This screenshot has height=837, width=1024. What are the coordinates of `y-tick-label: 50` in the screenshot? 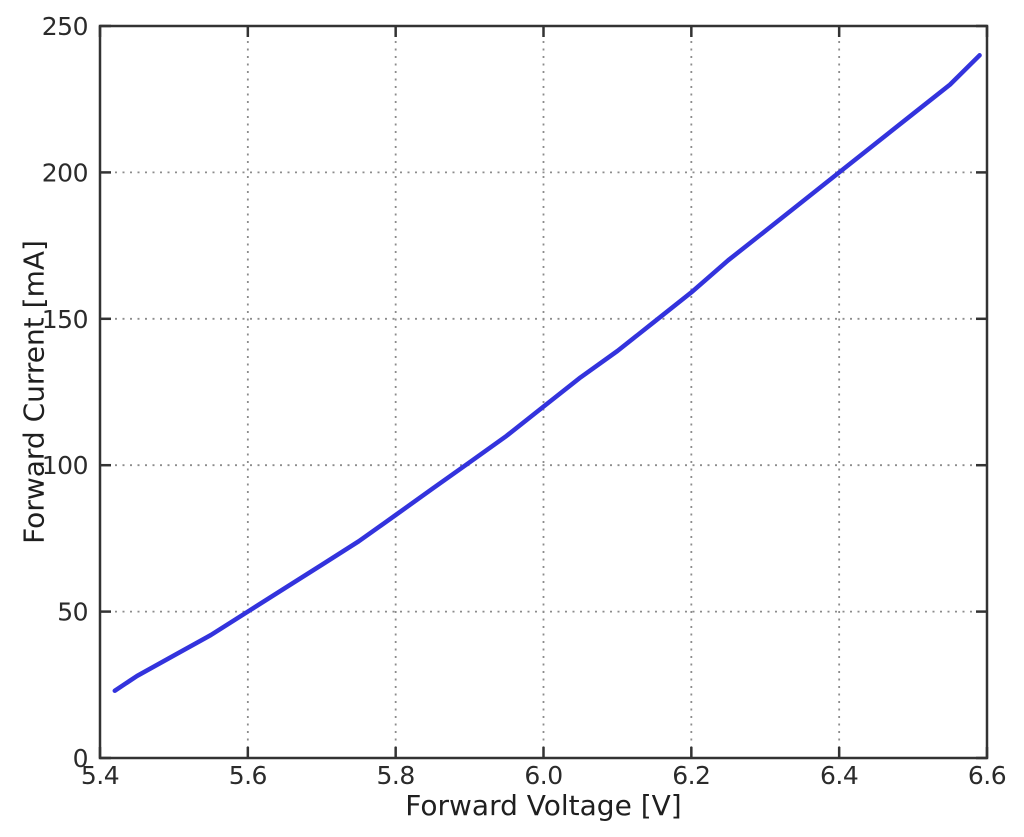 It's located at (72, 612).